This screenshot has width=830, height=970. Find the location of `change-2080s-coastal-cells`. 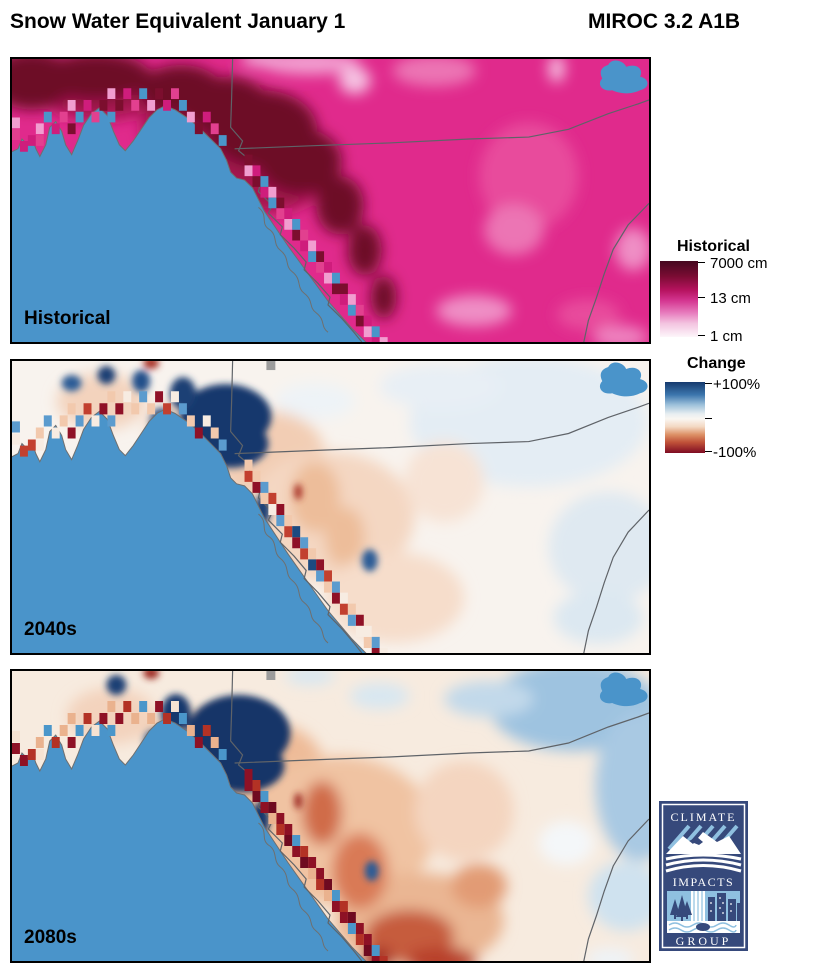

change-2080s-coastal-cells is located at coordinates (200, 831).